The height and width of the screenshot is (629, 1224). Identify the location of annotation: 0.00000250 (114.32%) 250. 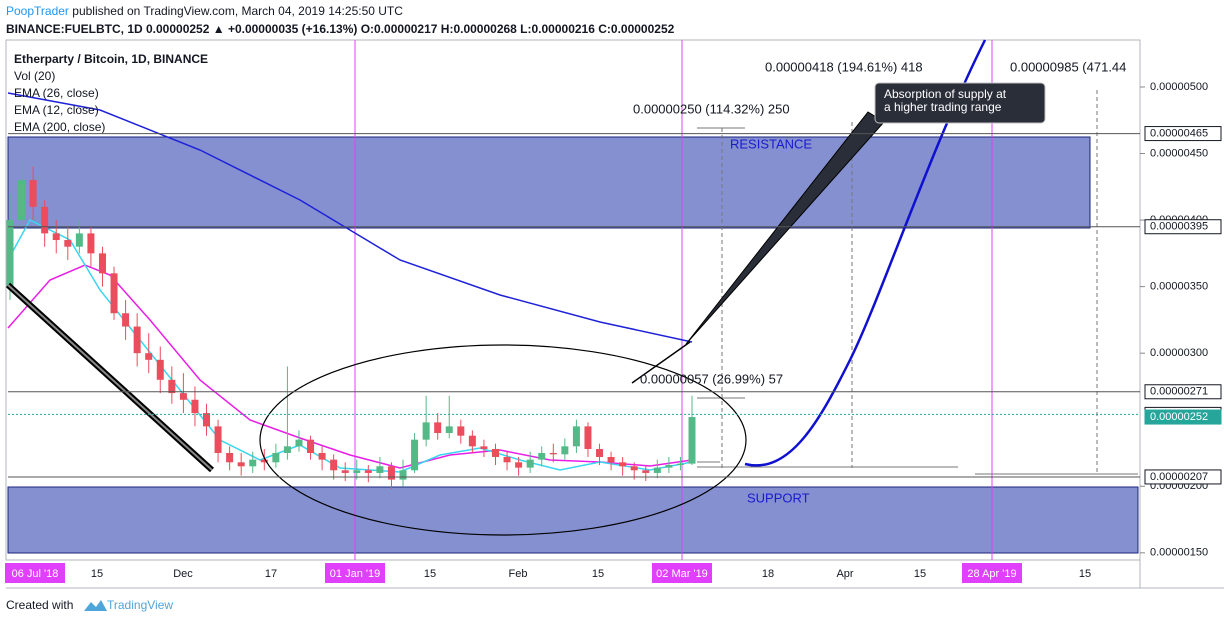
(711, 108).